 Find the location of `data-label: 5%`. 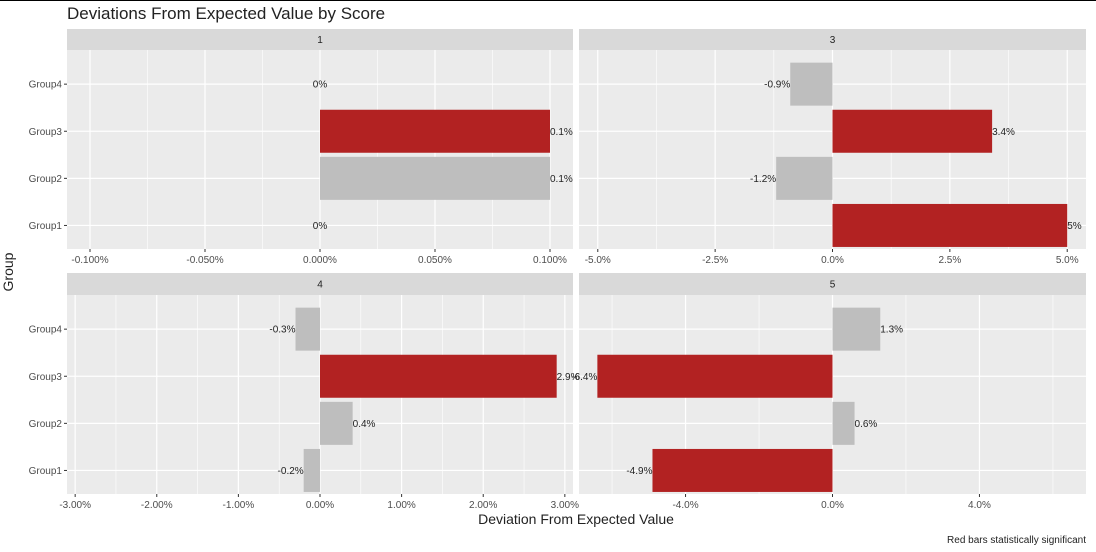

data-label: 5% is located at coordinates (1074, 226).